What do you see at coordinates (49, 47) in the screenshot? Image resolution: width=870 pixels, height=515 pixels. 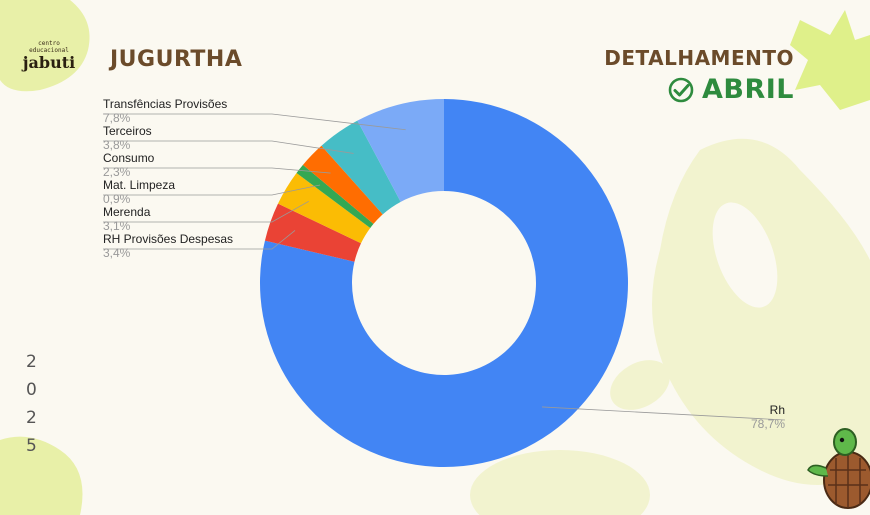 I see `logo-tagline: centro educacional` at bounding box center [49, 47].